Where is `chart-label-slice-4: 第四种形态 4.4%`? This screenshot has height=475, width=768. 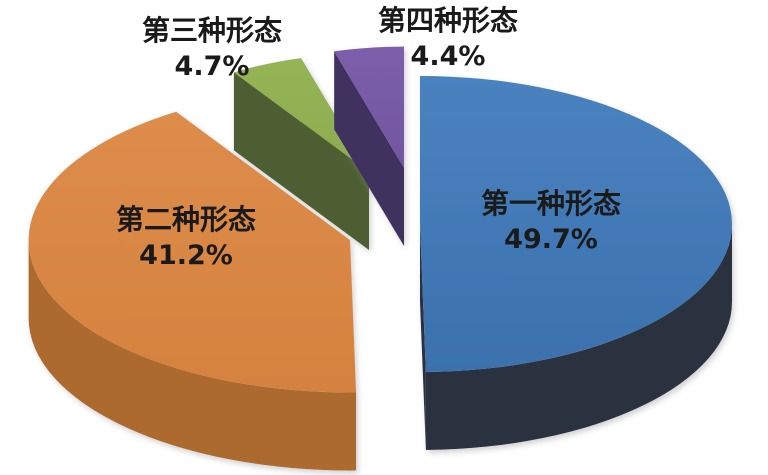 chart-label-slice-4: 第四种形态 4.4% is located at coordinates (448, 37).